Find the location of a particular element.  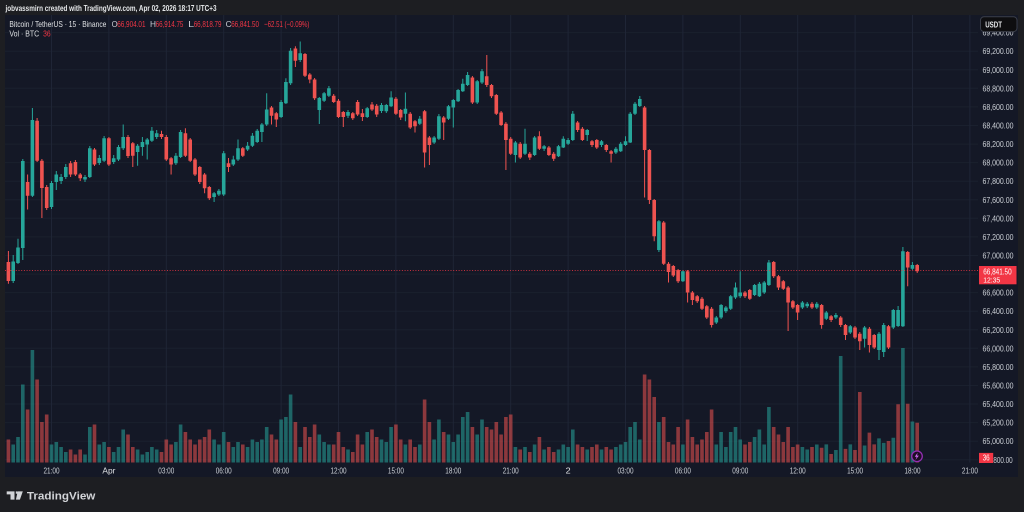

svg-text: 2 is located at coordinates (568, 471).